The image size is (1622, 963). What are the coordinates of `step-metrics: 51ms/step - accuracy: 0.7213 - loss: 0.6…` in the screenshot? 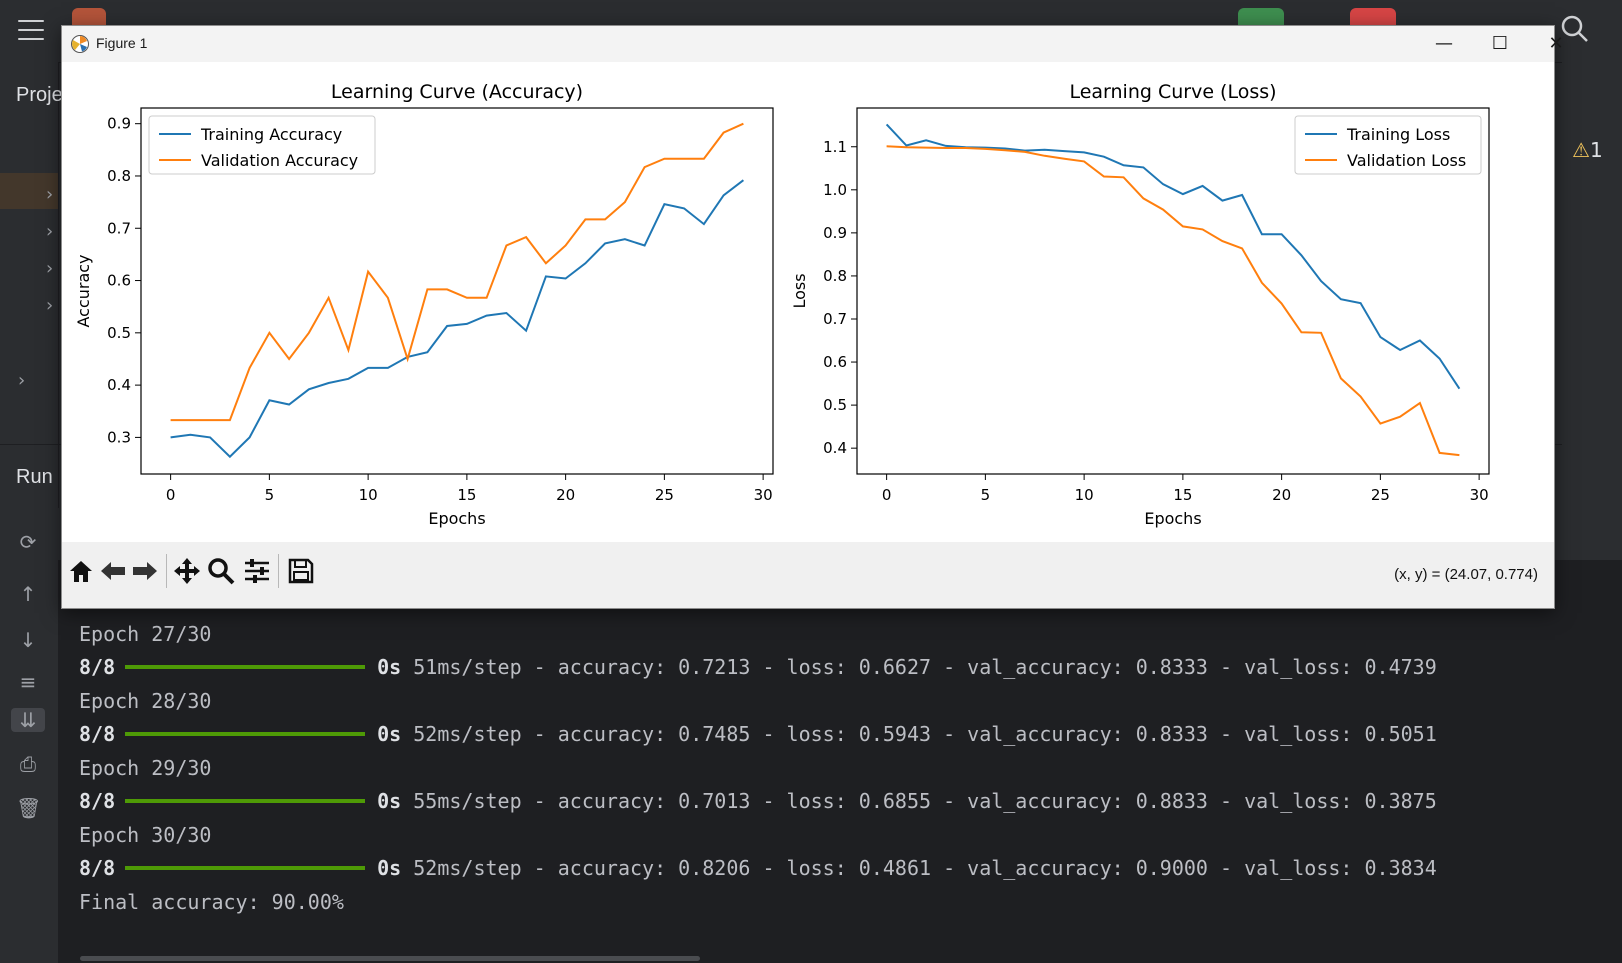 It's located at (919, 667).